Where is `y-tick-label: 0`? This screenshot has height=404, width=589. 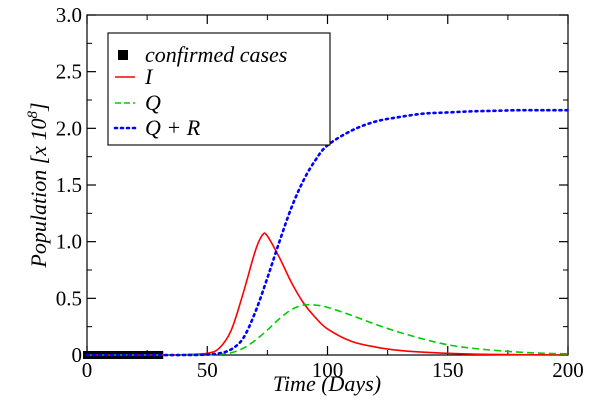 y-tick-label: 0 is located at coordinates (77, 355).